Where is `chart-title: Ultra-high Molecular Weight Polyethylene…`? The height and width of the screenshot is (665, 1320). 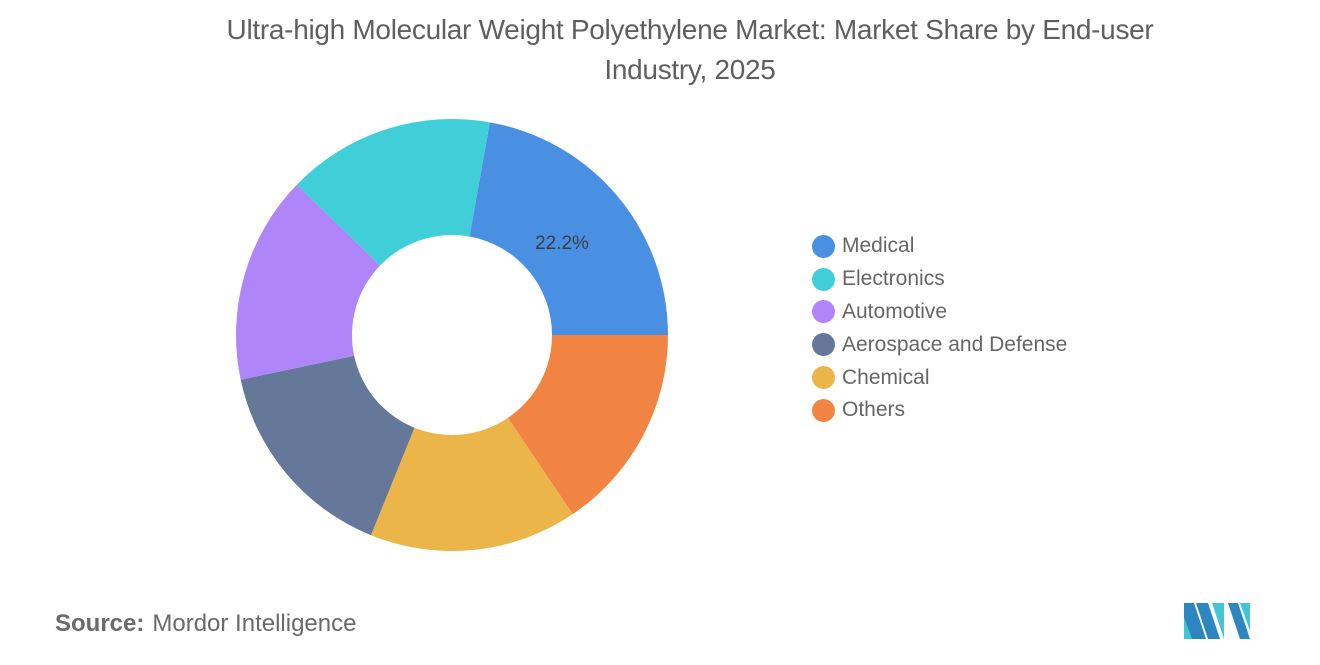
chart-title: Ultra-high Molecular Weight Polyethylene… is located at coordinates (690, 50).